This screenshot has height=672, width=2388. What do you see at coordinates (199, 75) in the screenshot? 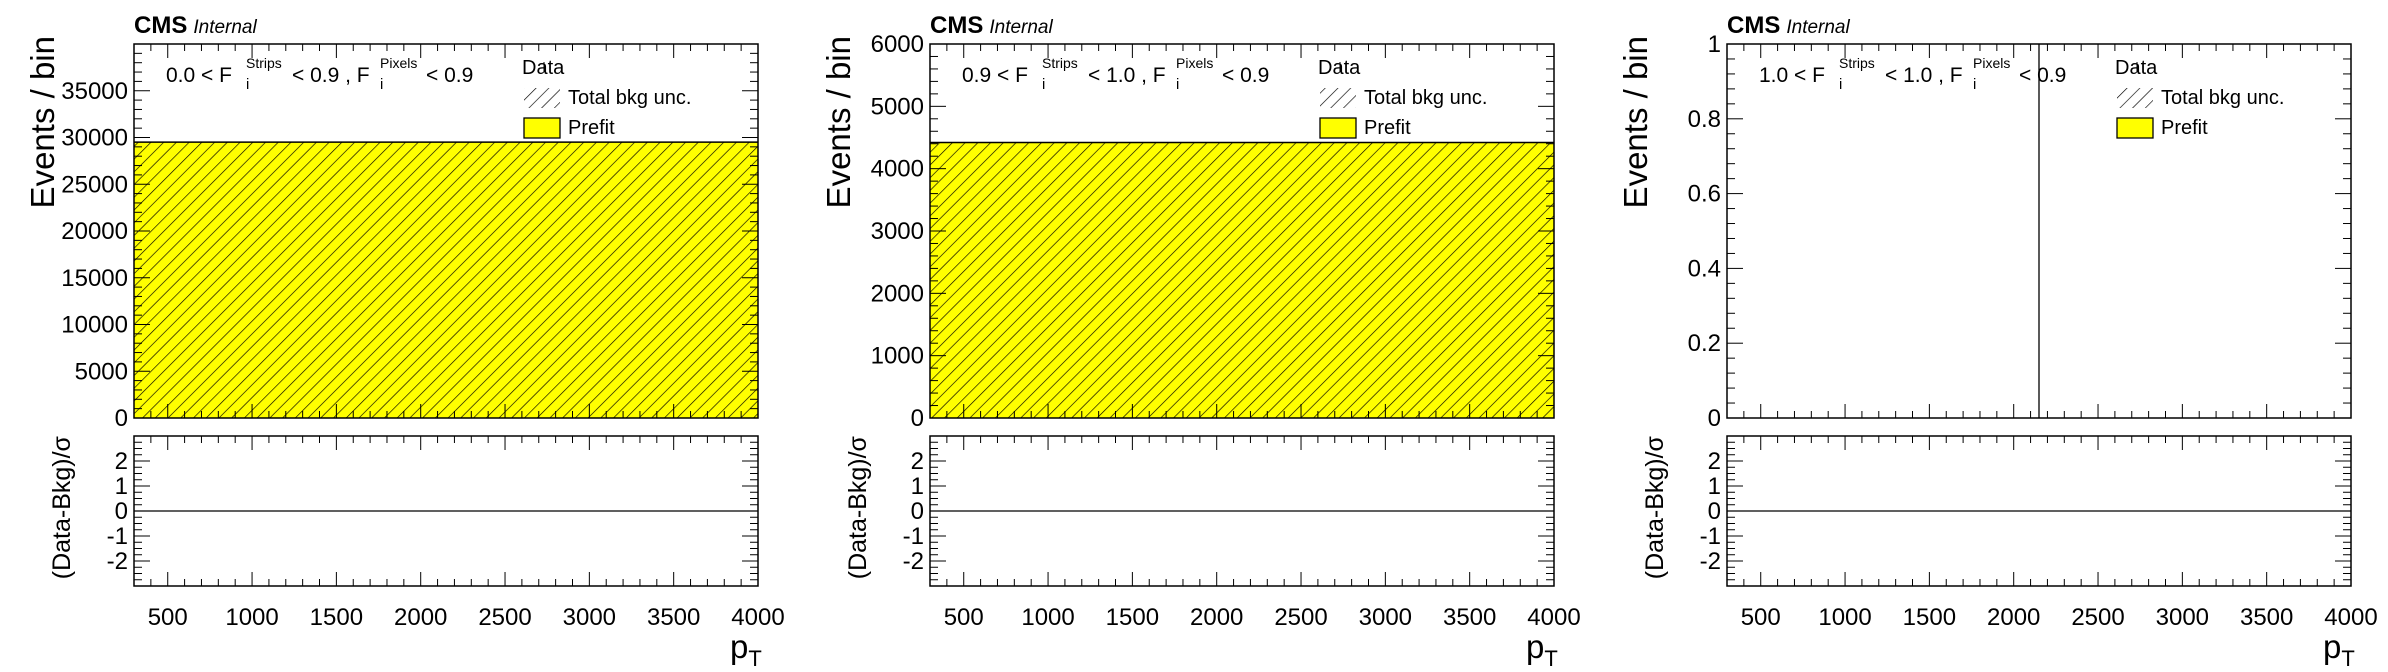
I see `region-label-part: 0.0 < F` at bounding box center [199, 75].